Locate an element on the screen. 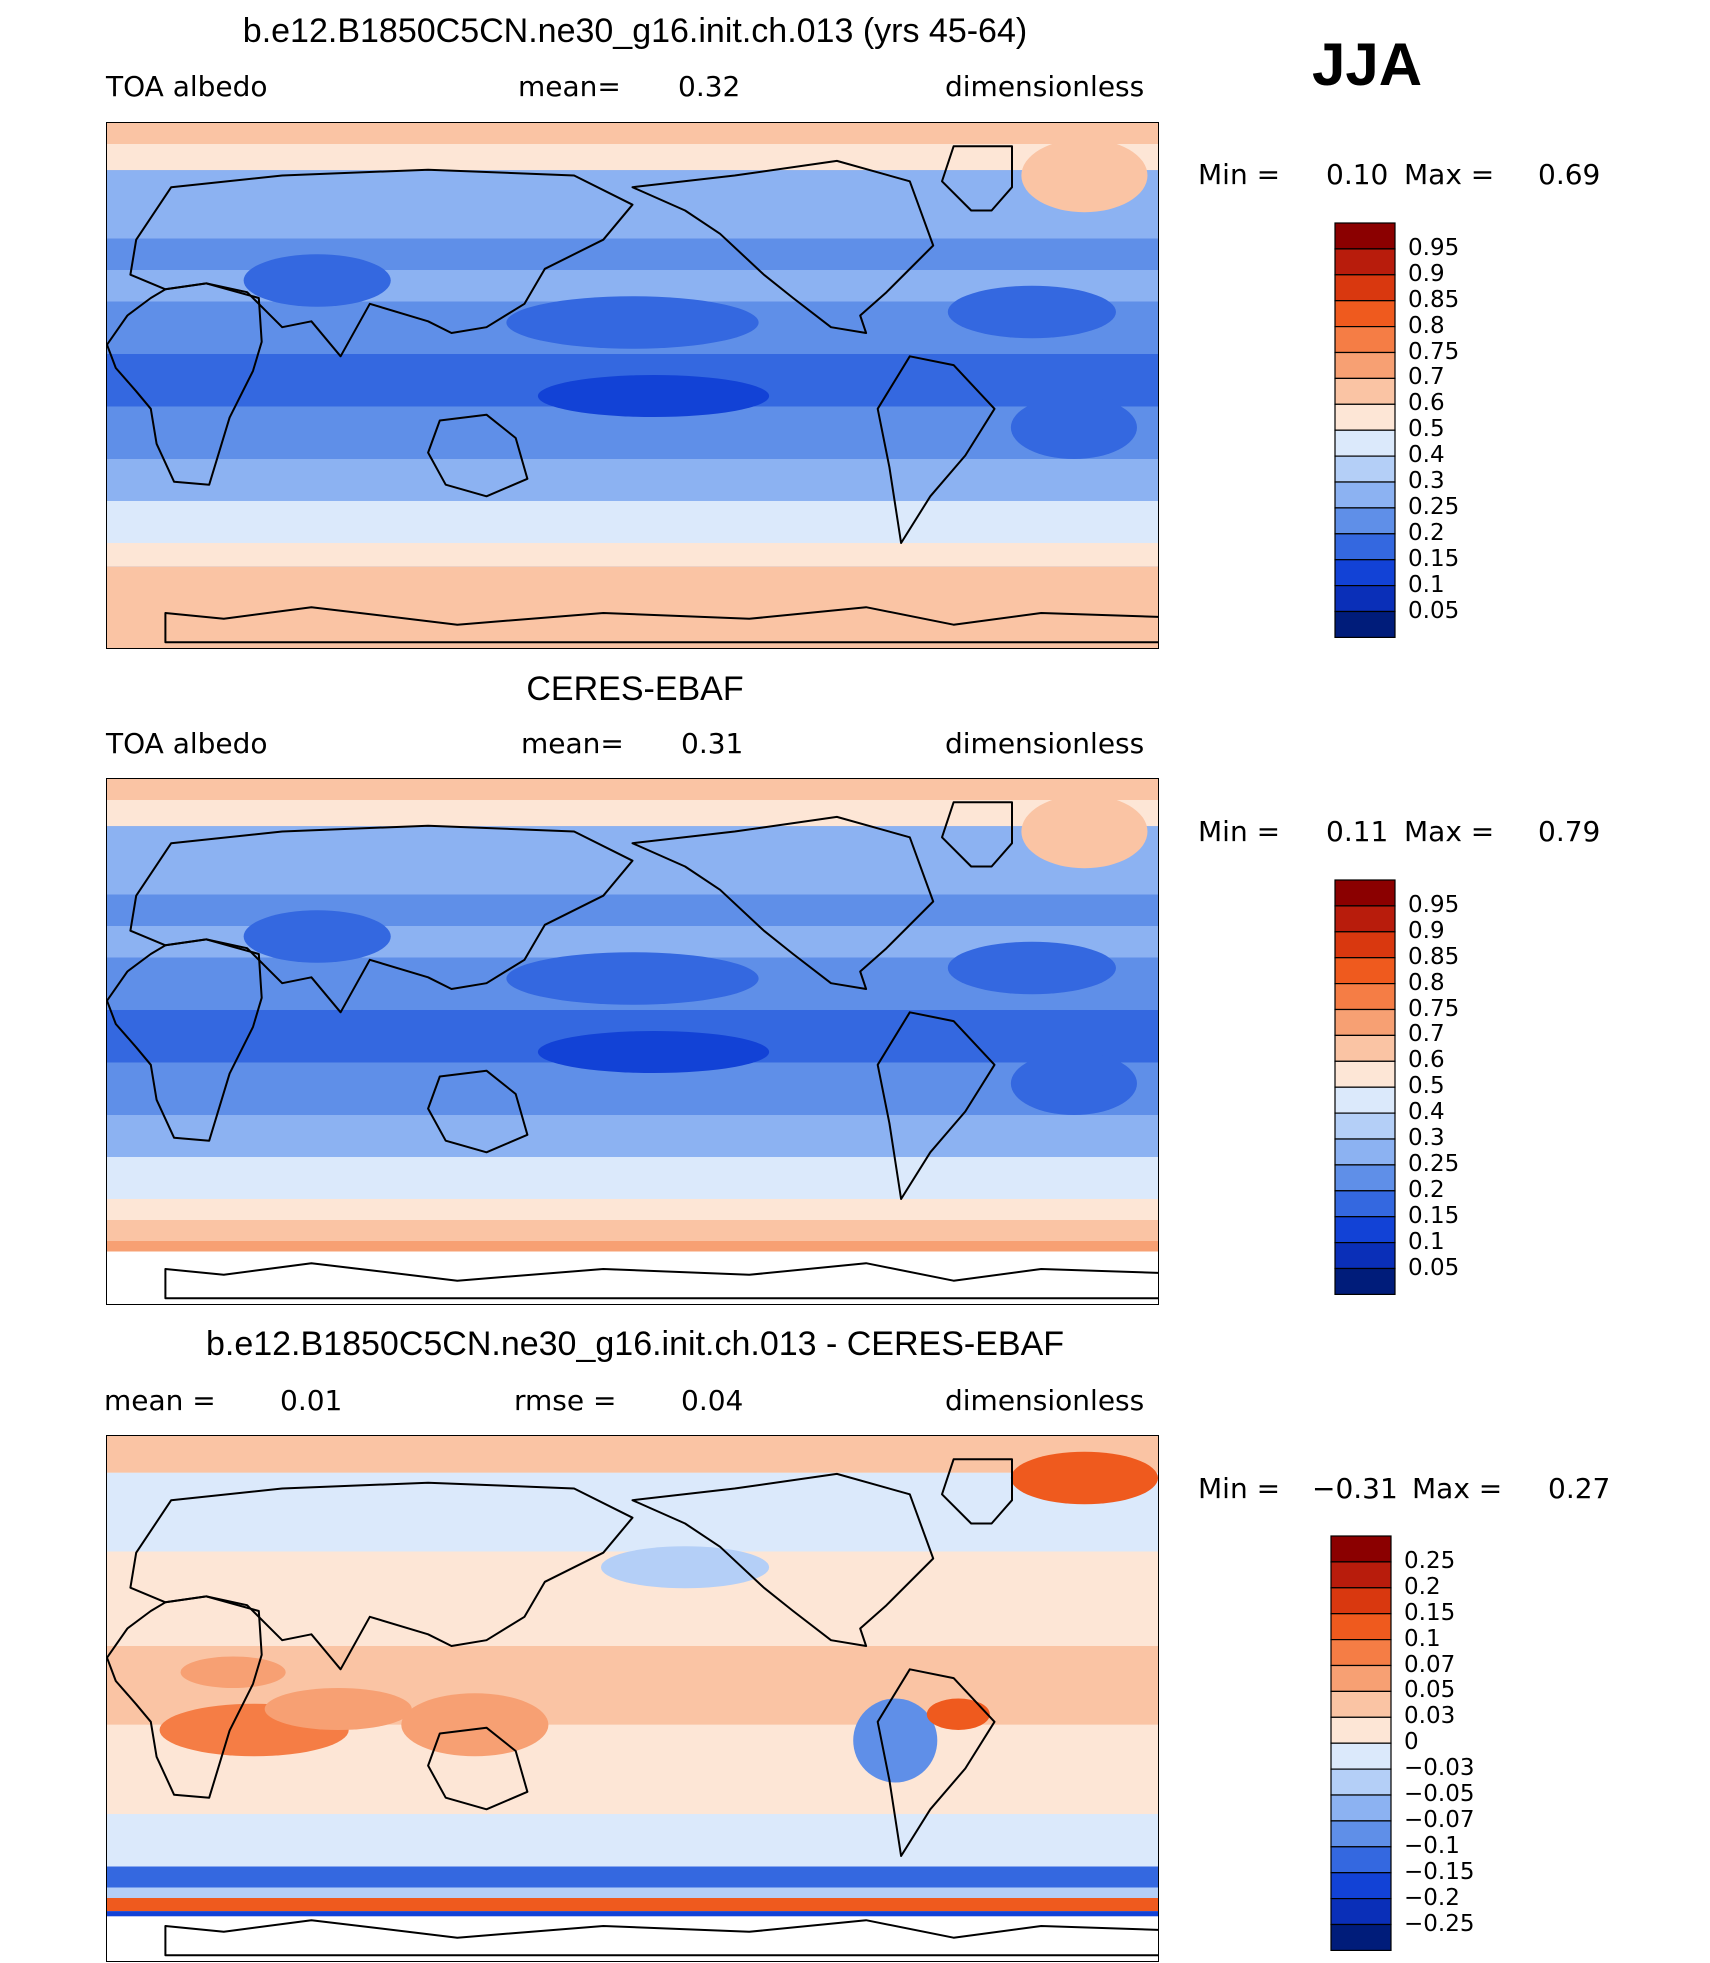 The height and width of the screenshot is (1963, 1710). panel-1-mean-value: 0.32 is located at coordinates (709, 86).